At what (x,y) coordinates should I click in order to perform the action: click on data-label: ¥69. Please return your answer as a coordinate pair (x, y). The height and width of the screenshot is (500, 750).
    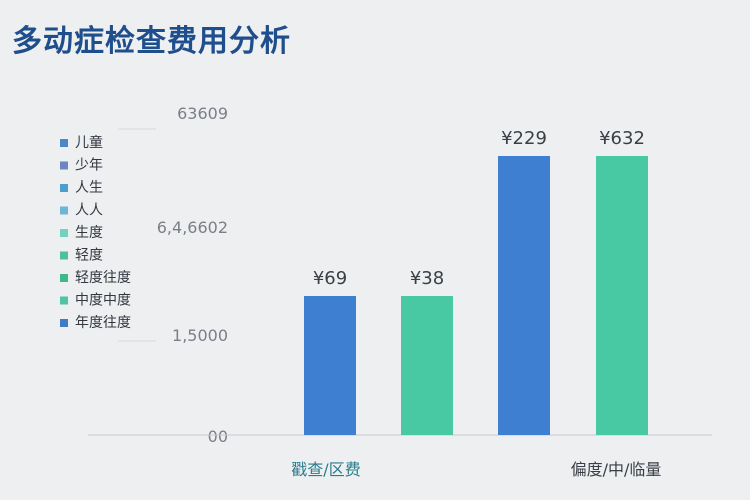
    Looking at the image, I should click on (330, 278).